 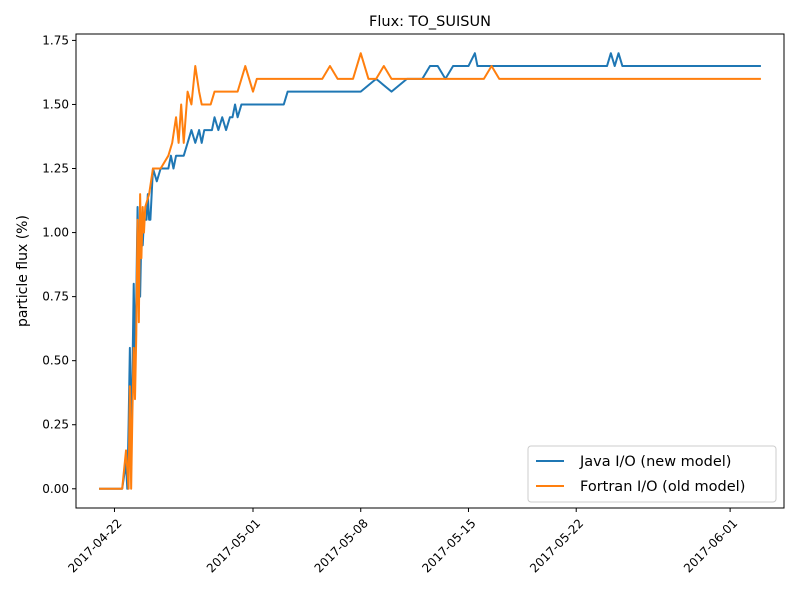 What do you see at coordinates (55, 361) in the screenshot?
I see `y-tick-label: 0.50` at bounding box center [55, 361].